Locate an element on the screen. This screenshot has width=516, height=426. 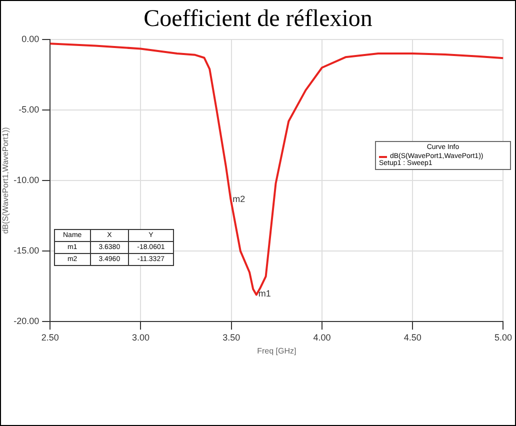
x-axis-title: Freq [GHz] is located at coordinates (276, 351).